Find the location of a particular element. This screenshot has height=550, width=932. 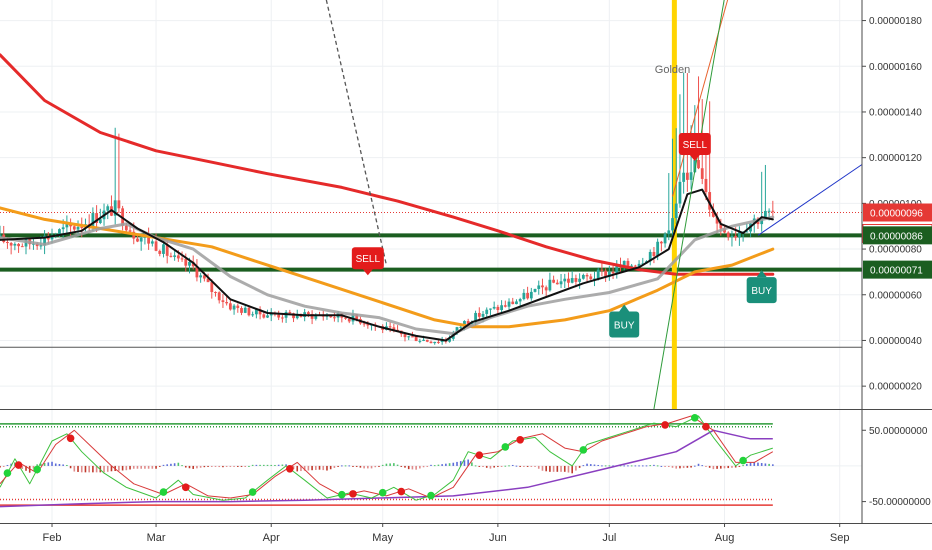

x-tick-label: May is located at coordinates (382, 538).